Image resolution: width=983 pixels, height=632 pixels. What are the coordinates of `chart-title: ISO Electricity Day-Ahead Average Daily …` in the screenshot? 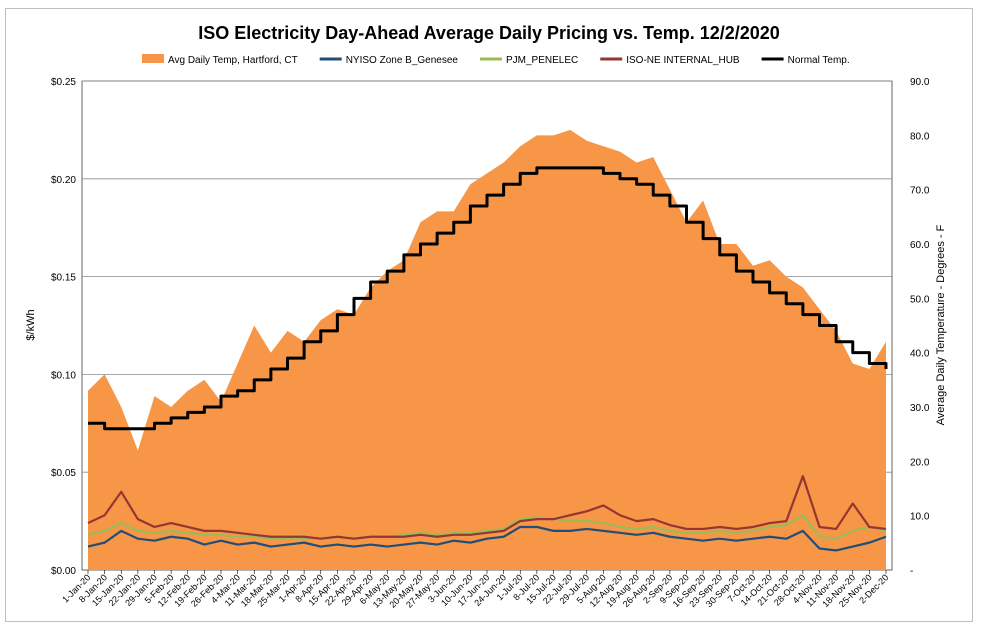 It's located at (489, 33).